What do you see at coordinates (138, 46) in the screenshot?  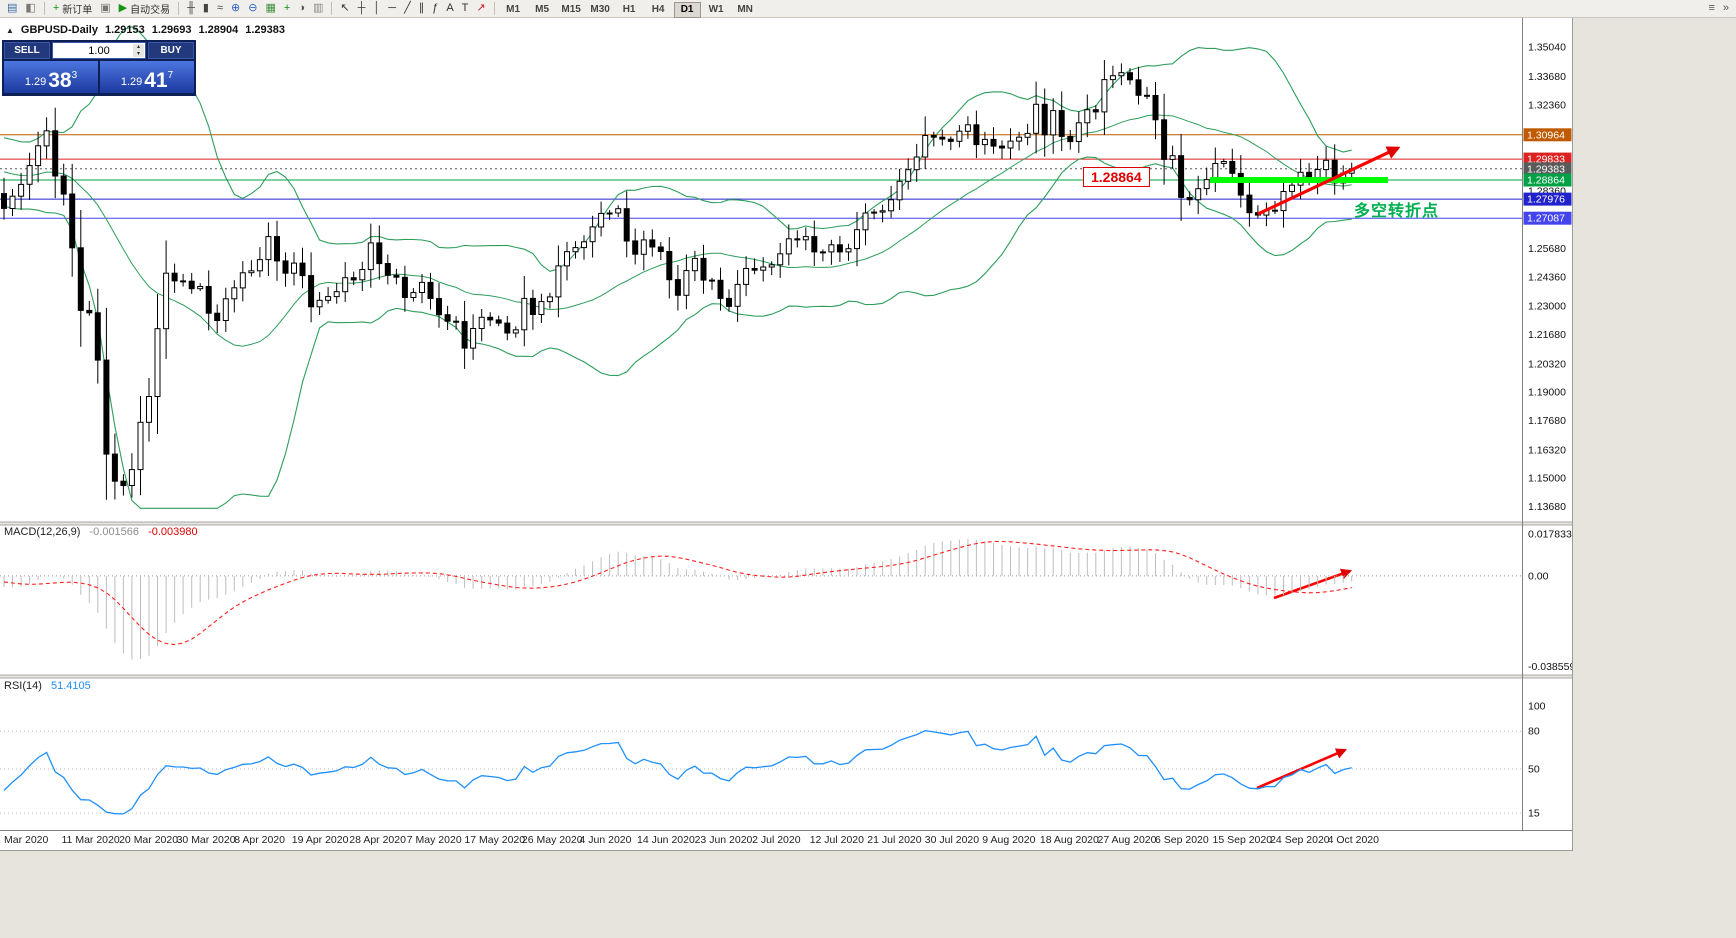 I see `spinner-up-icon: ▴` at bounding box center [138, 46].